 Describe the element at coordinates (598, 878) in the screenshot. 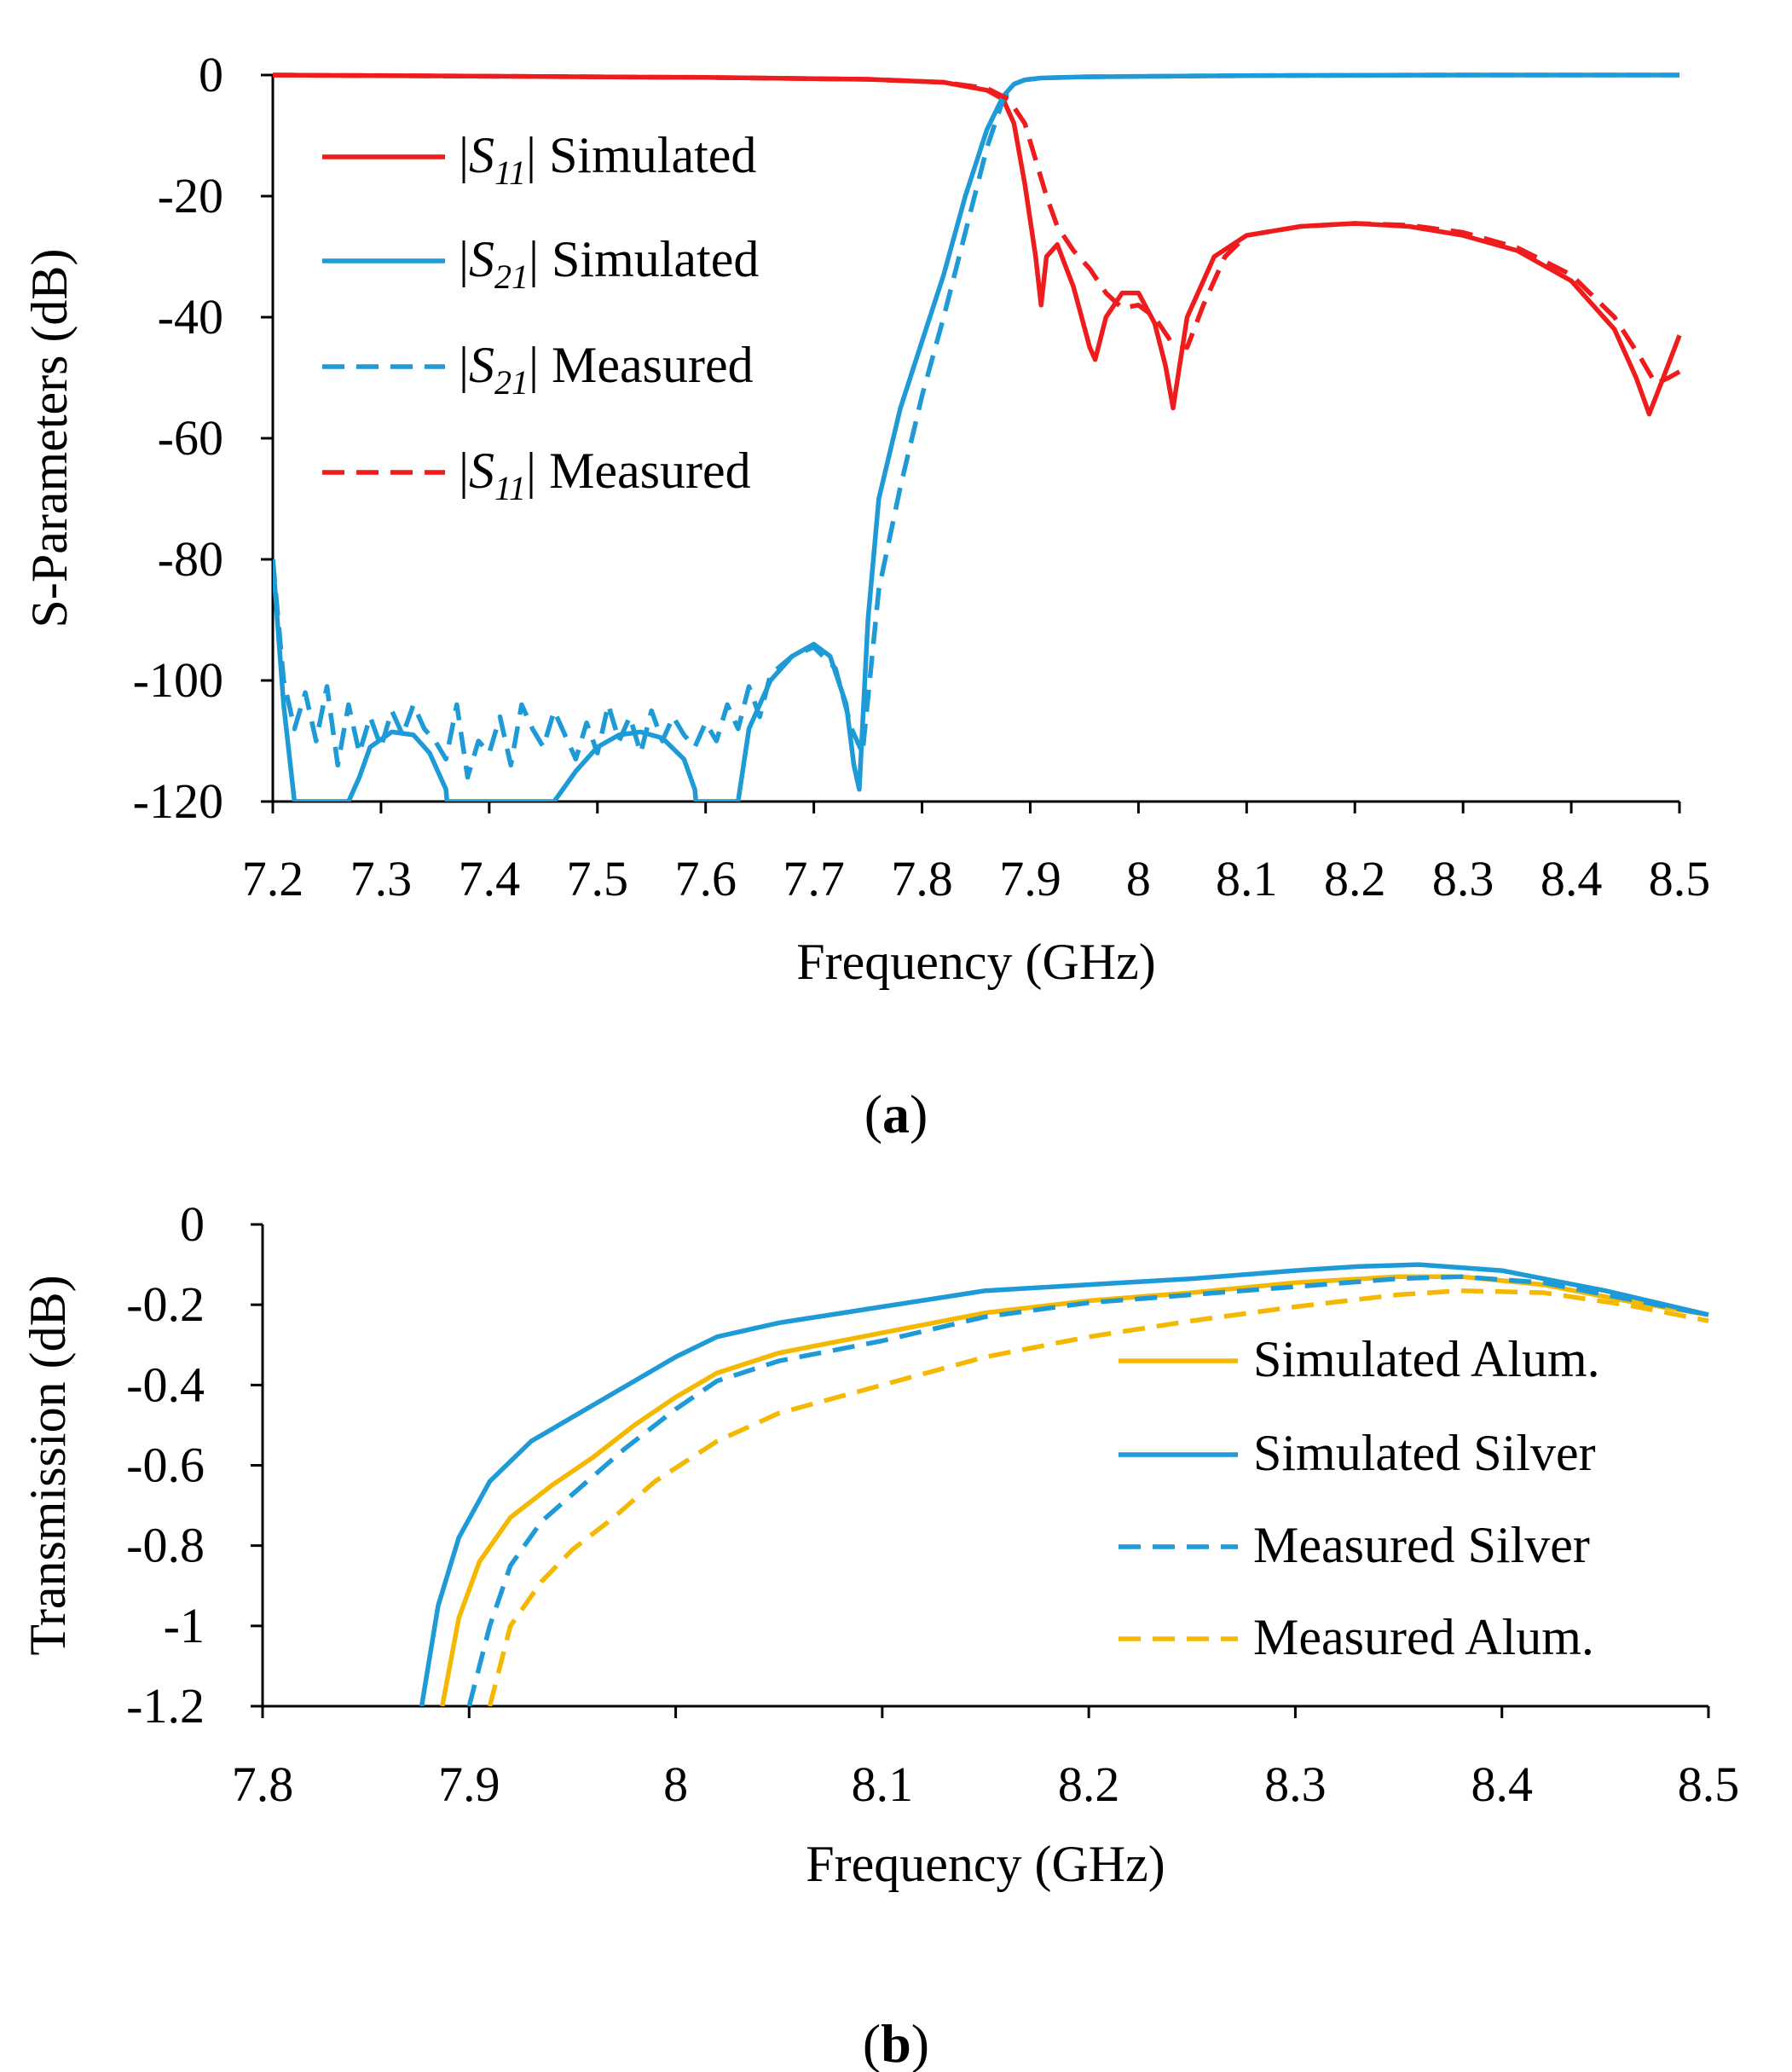

I see `x-tick-label: 7.5` at that location.